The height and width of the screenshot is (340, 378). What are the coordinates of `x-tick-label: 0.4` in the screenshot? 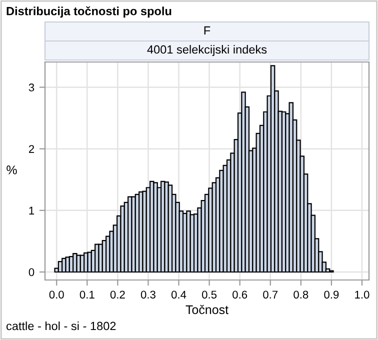 It's located at (178, 294).